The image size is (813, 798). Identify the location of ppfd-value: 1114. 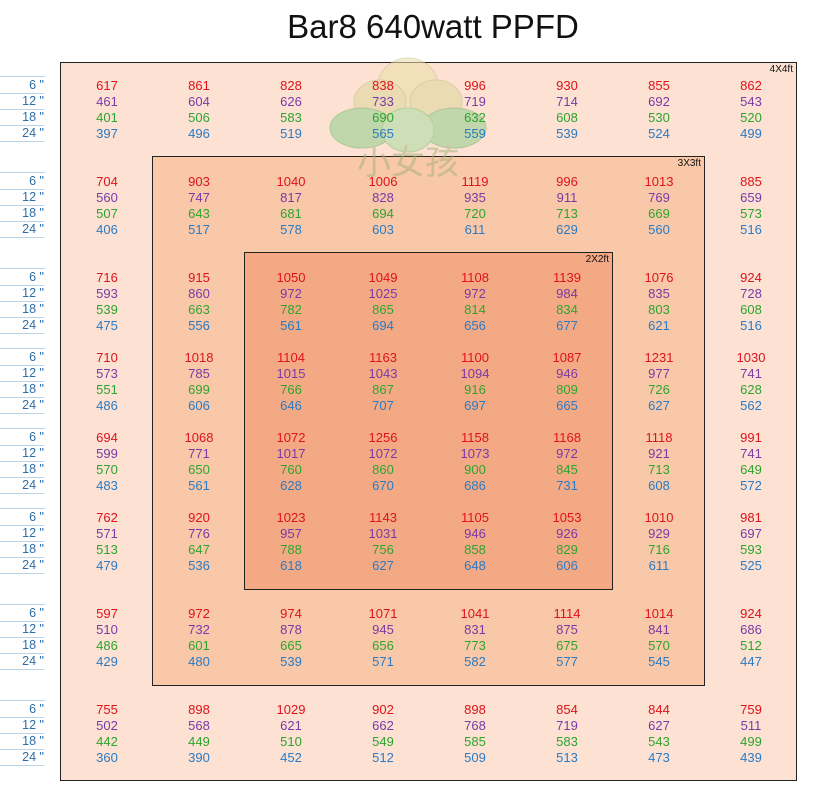
(567, 613).